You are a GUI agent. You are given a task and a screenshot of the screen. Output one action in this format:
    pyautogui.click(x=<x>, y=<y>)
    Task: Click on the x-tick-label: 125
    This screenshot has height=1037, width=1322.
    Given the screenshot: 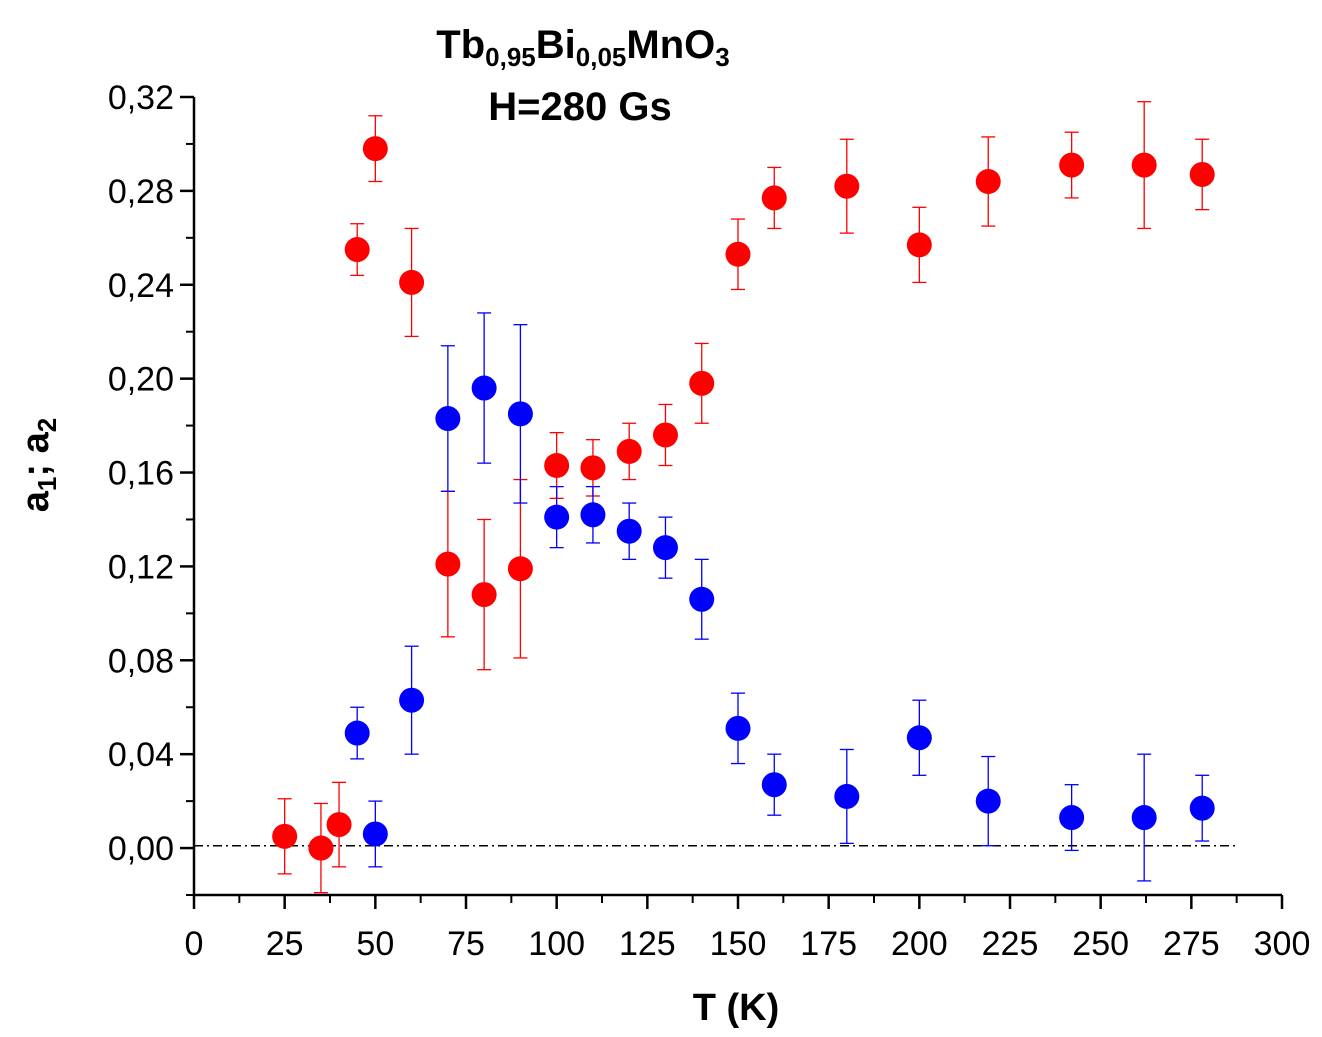 What is the action you would take?
    pyautogui.click(x=647, y=944)
    